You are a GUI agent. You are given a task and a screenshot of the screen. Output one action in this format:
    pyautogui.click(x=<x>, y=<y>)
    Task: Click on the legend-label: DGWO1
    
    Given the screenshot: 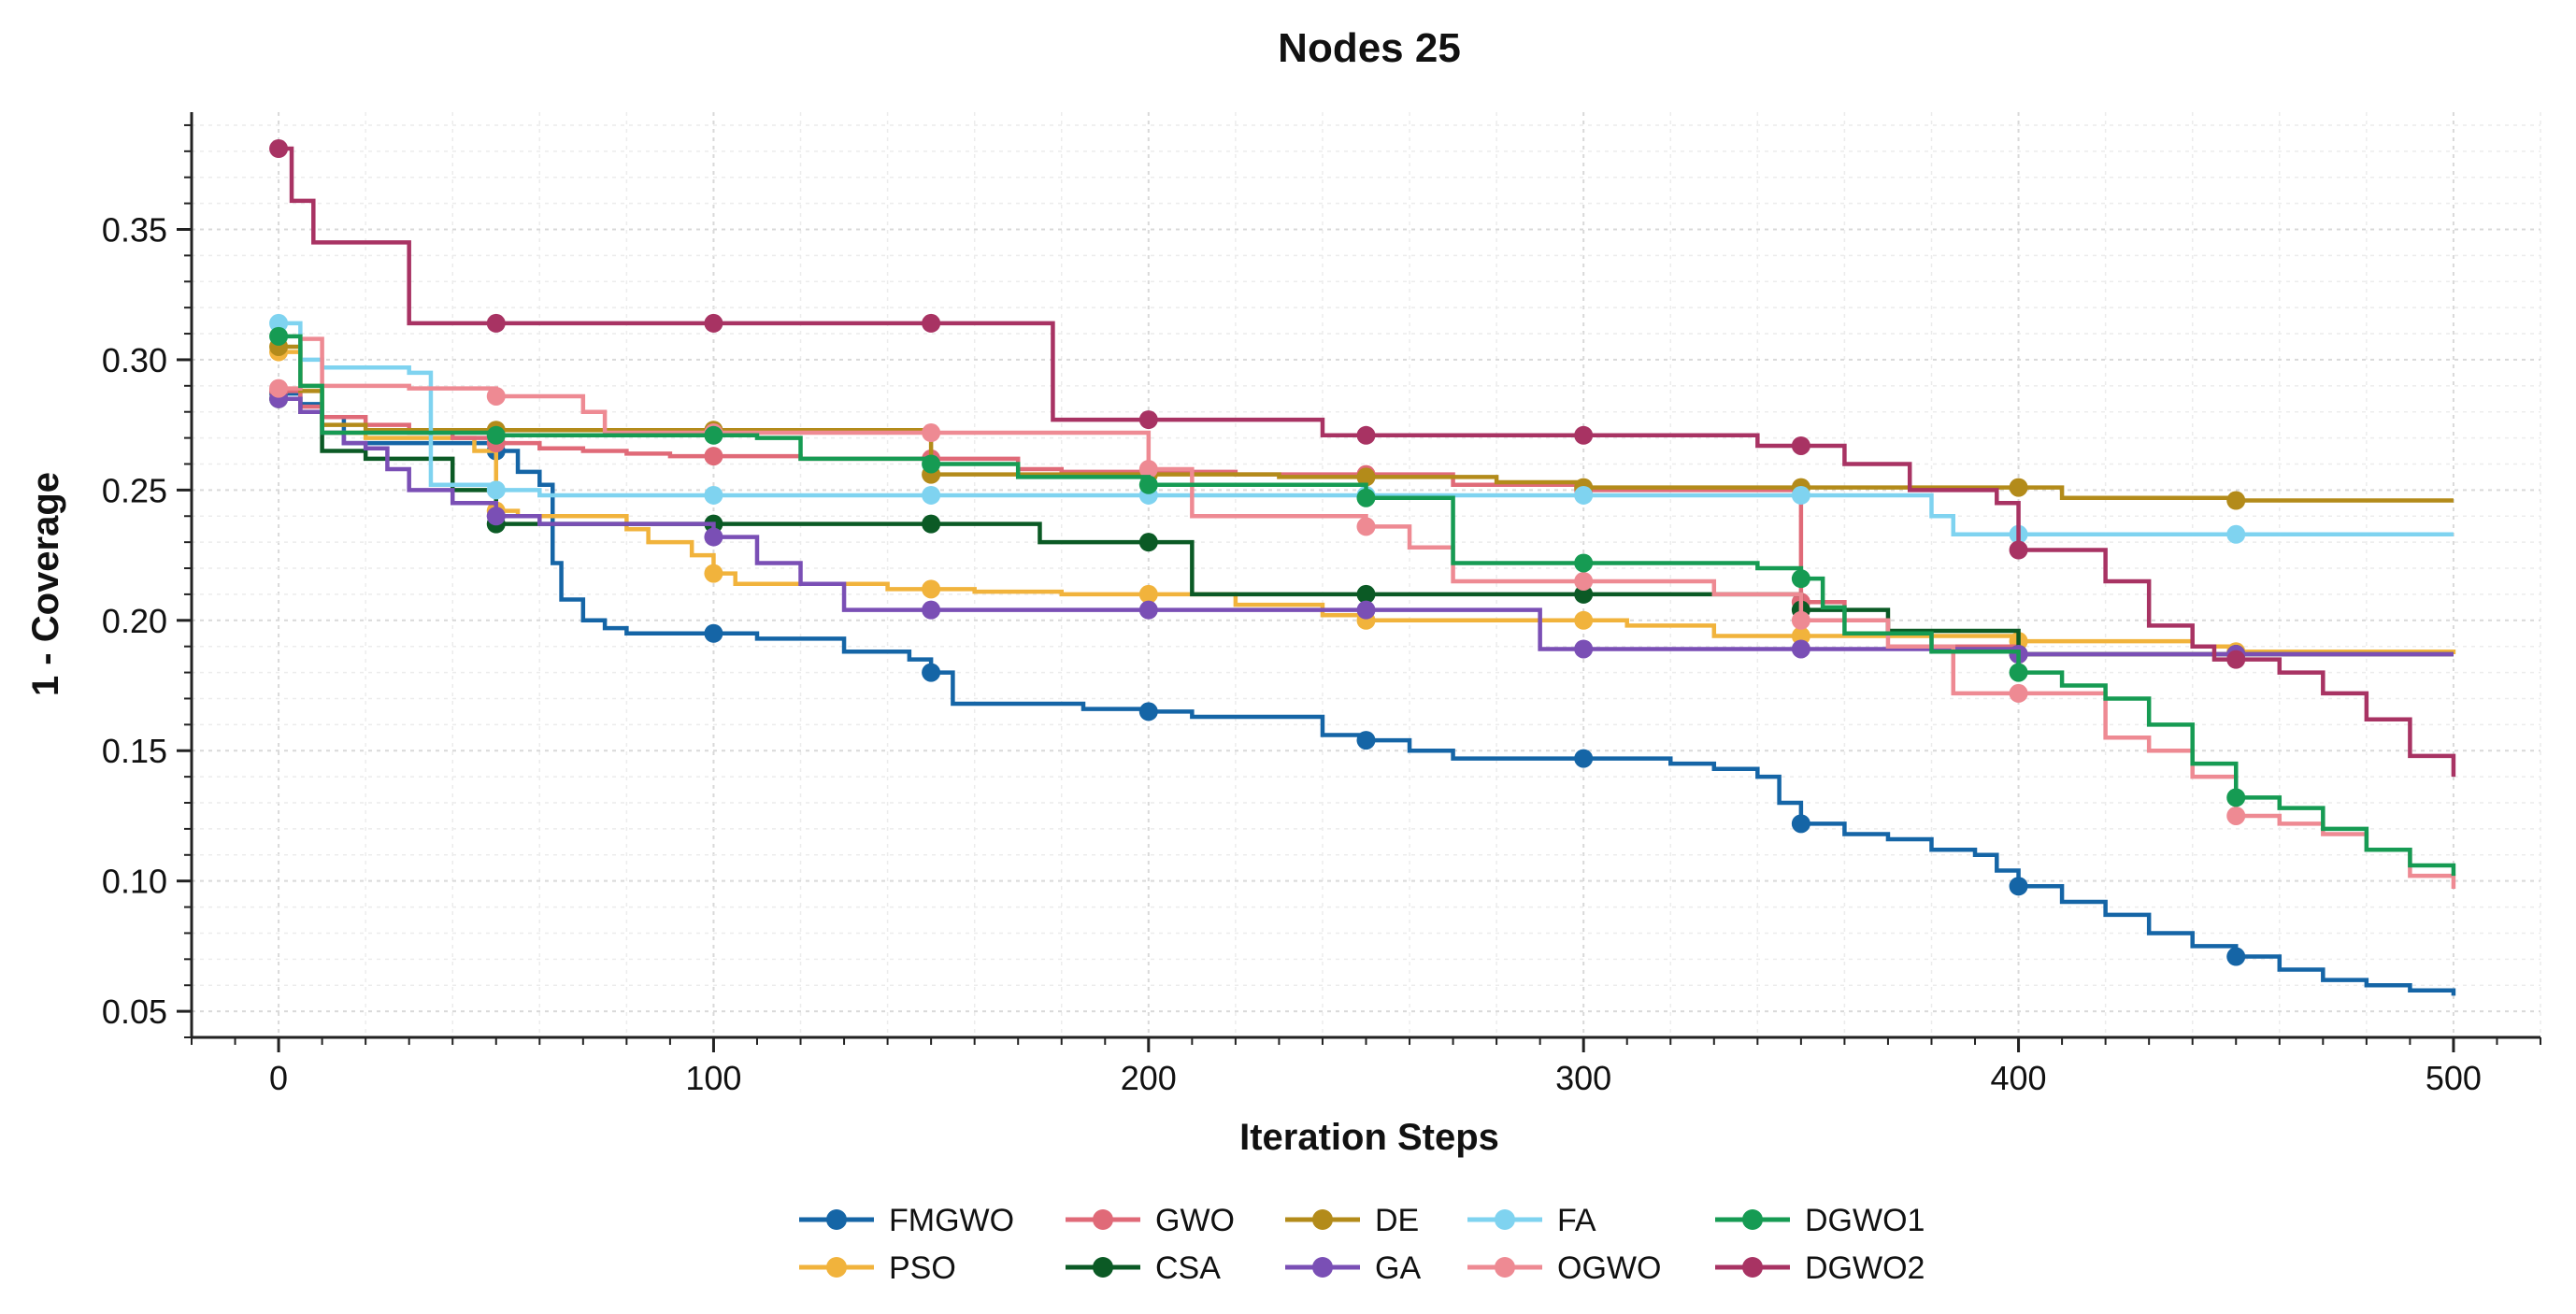 What is the action you would take?
    pyautogui.click(x=1865, y=1221)
    